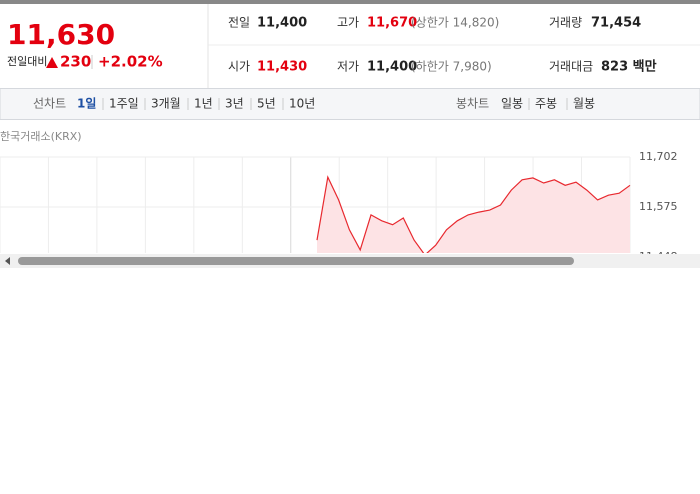 Image resolution: width=700 pixels, height=494 pixels. Describe the element at coordinates (350, 2) in the screenshot. I see `top-border` at that location.